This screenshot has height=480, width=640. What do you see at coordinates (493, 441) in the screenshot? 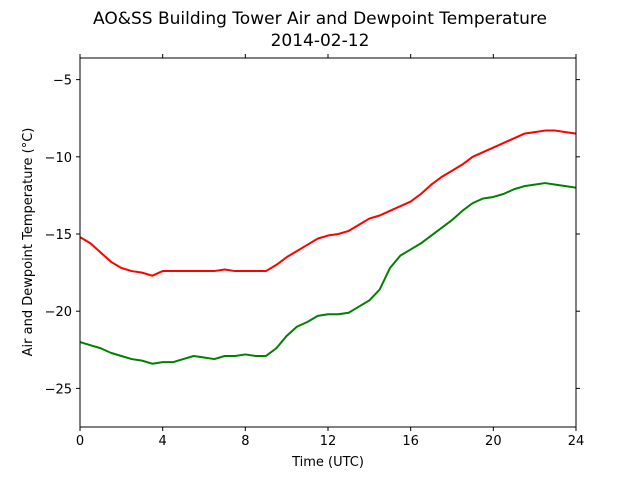
I see `x-tick-label: 20` at bounding box center [493, 441].